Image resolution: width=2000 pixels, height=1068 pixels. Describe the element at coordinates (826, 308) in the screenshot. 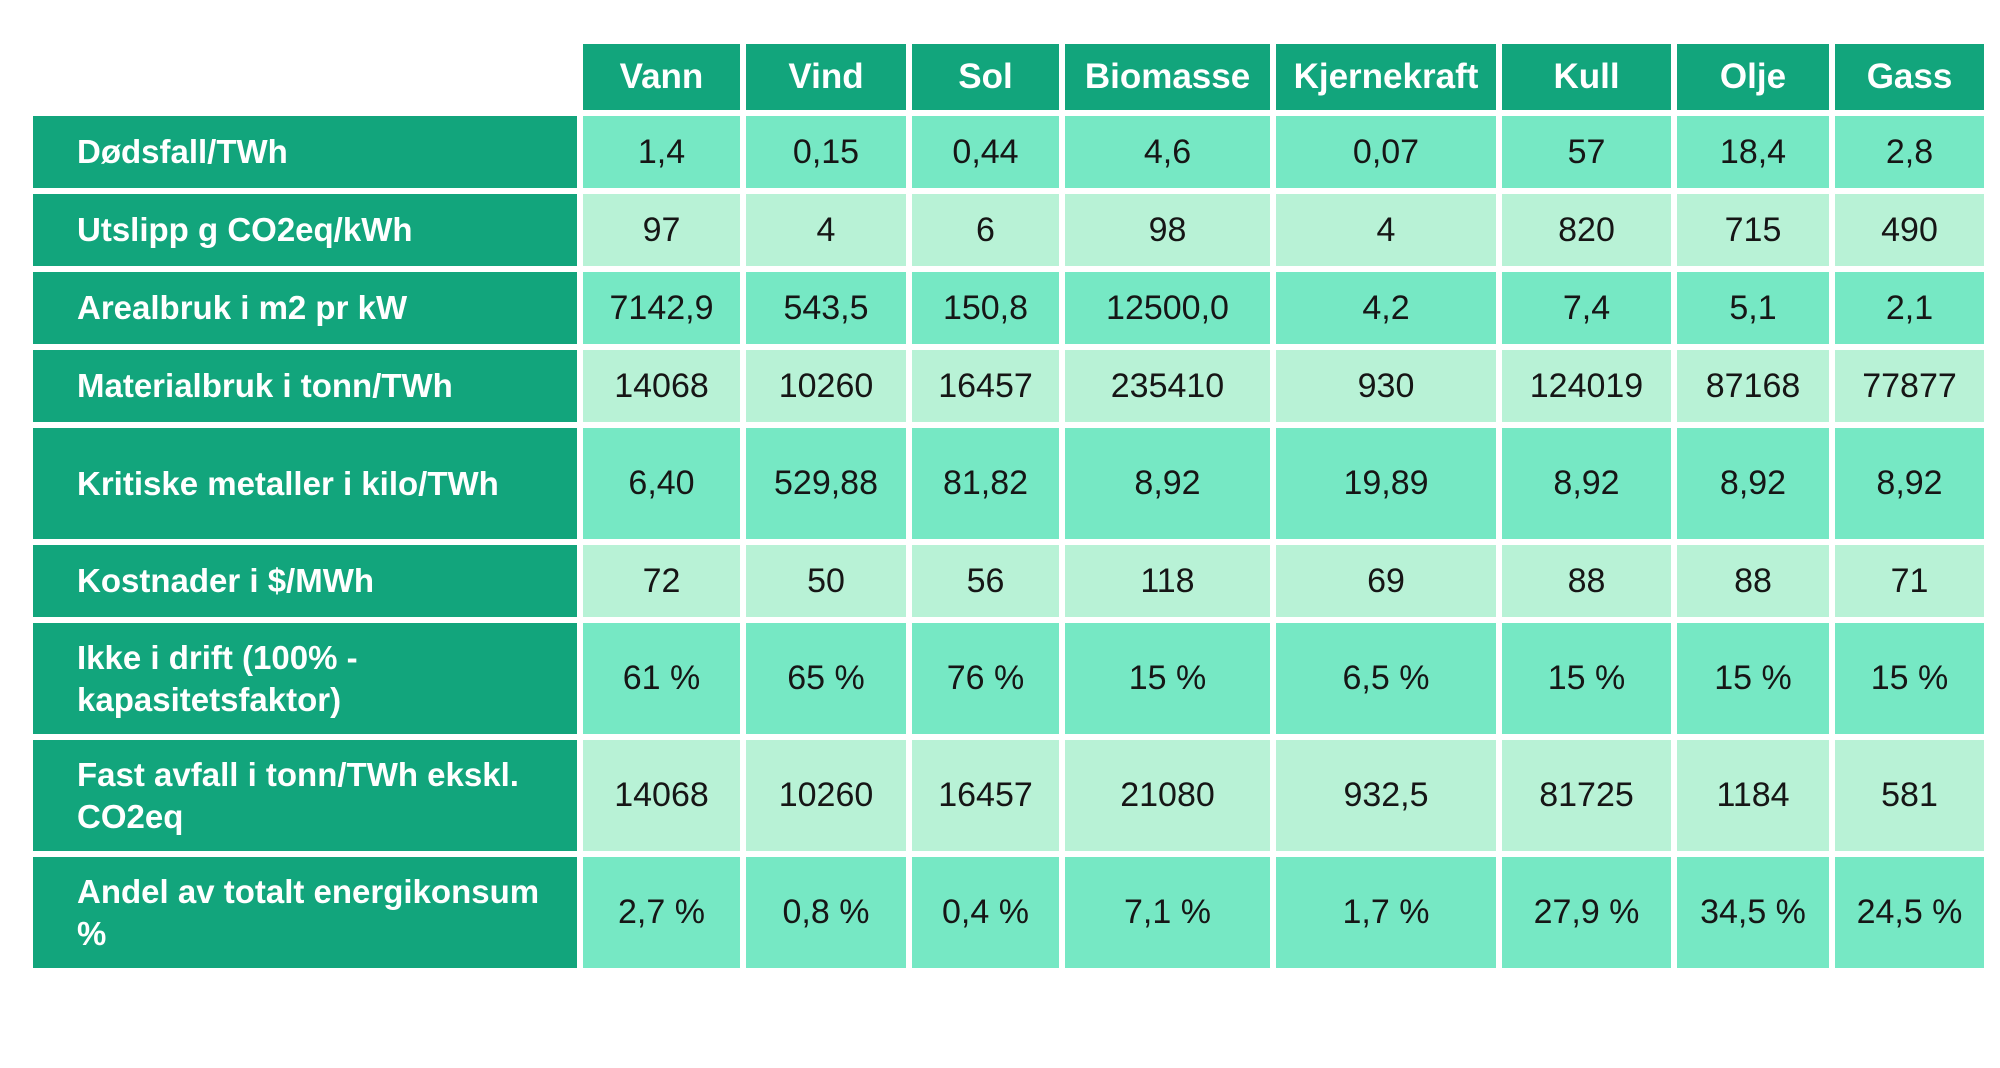

I see `table-cell: 543,5` at that location.